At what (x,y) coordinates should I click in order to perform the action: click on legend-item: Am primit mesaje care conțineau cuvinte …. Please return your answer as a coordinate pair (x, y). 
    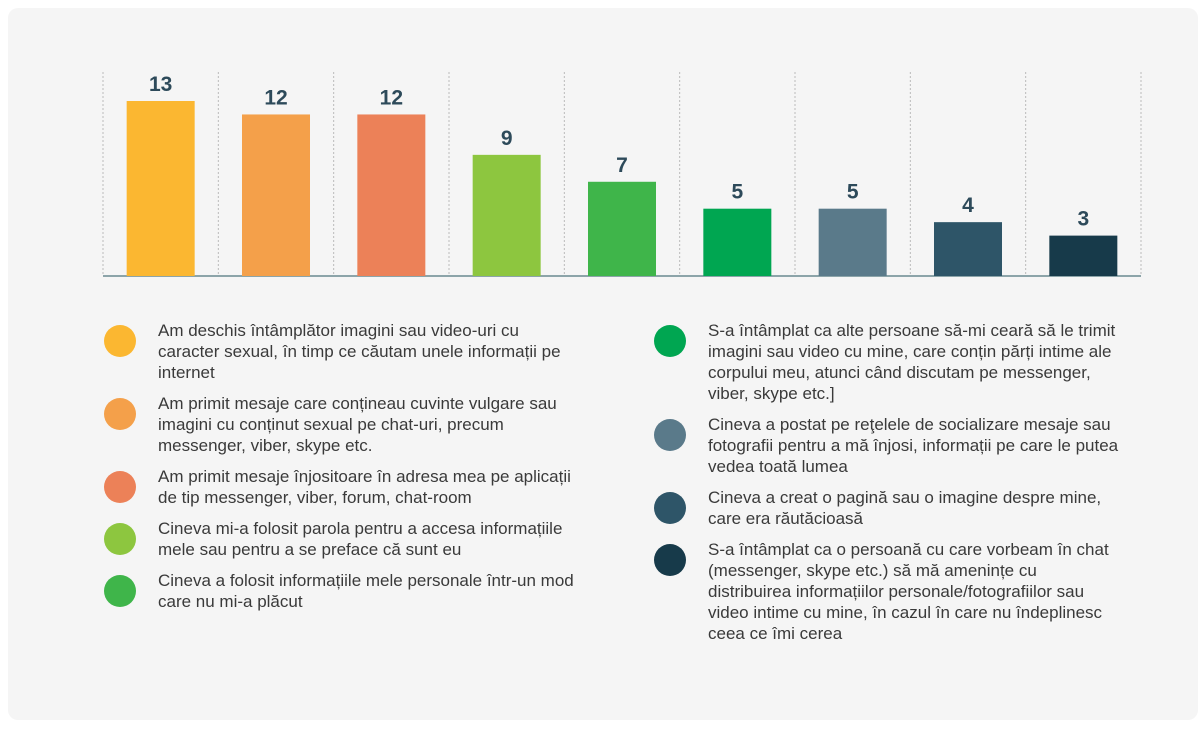
    Looking at the image, I should click on (339, 424).